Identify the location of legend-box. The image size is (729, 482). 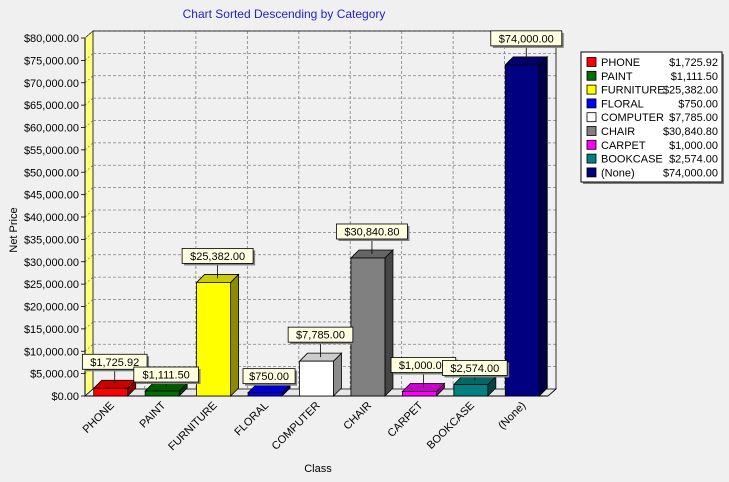
(651, 117).